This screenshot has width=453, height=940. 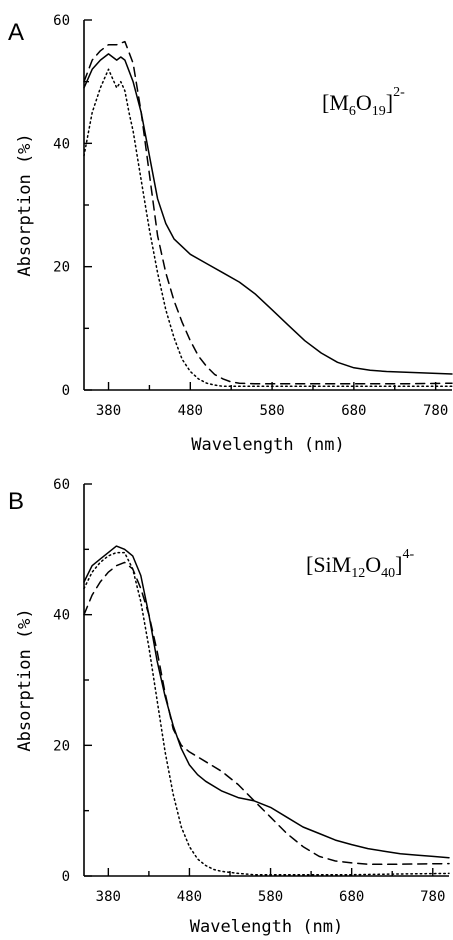 I want to click on species-annotation-part: 19, so click(x=379, y=111).